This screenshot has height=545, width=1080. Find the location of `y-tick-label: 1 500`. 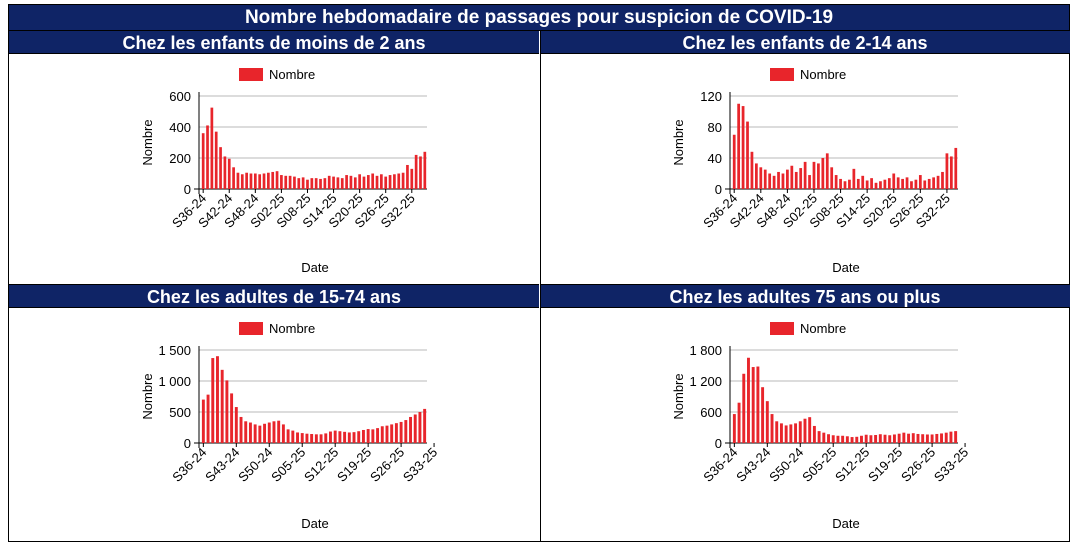

y-tick-label: 1 500 is located at coordinates (174, 350).